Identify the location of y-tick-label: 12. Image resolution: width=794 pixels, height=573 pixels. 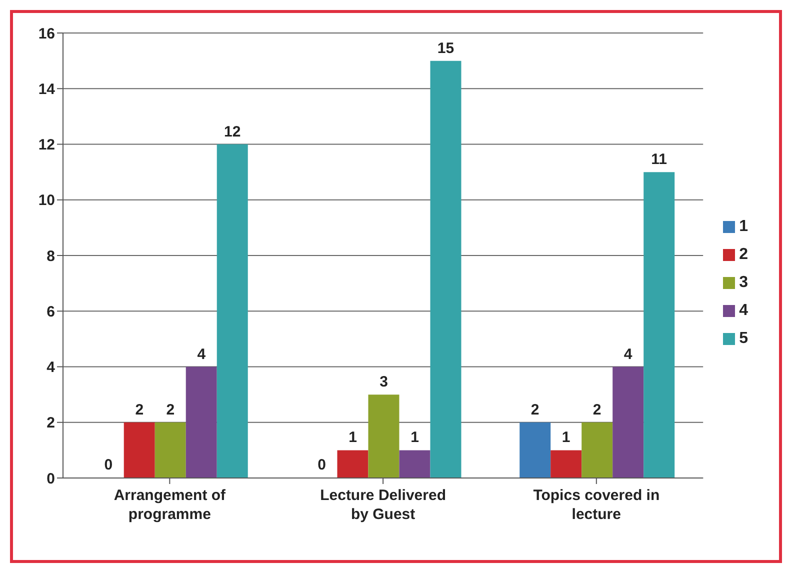
(46, 145).